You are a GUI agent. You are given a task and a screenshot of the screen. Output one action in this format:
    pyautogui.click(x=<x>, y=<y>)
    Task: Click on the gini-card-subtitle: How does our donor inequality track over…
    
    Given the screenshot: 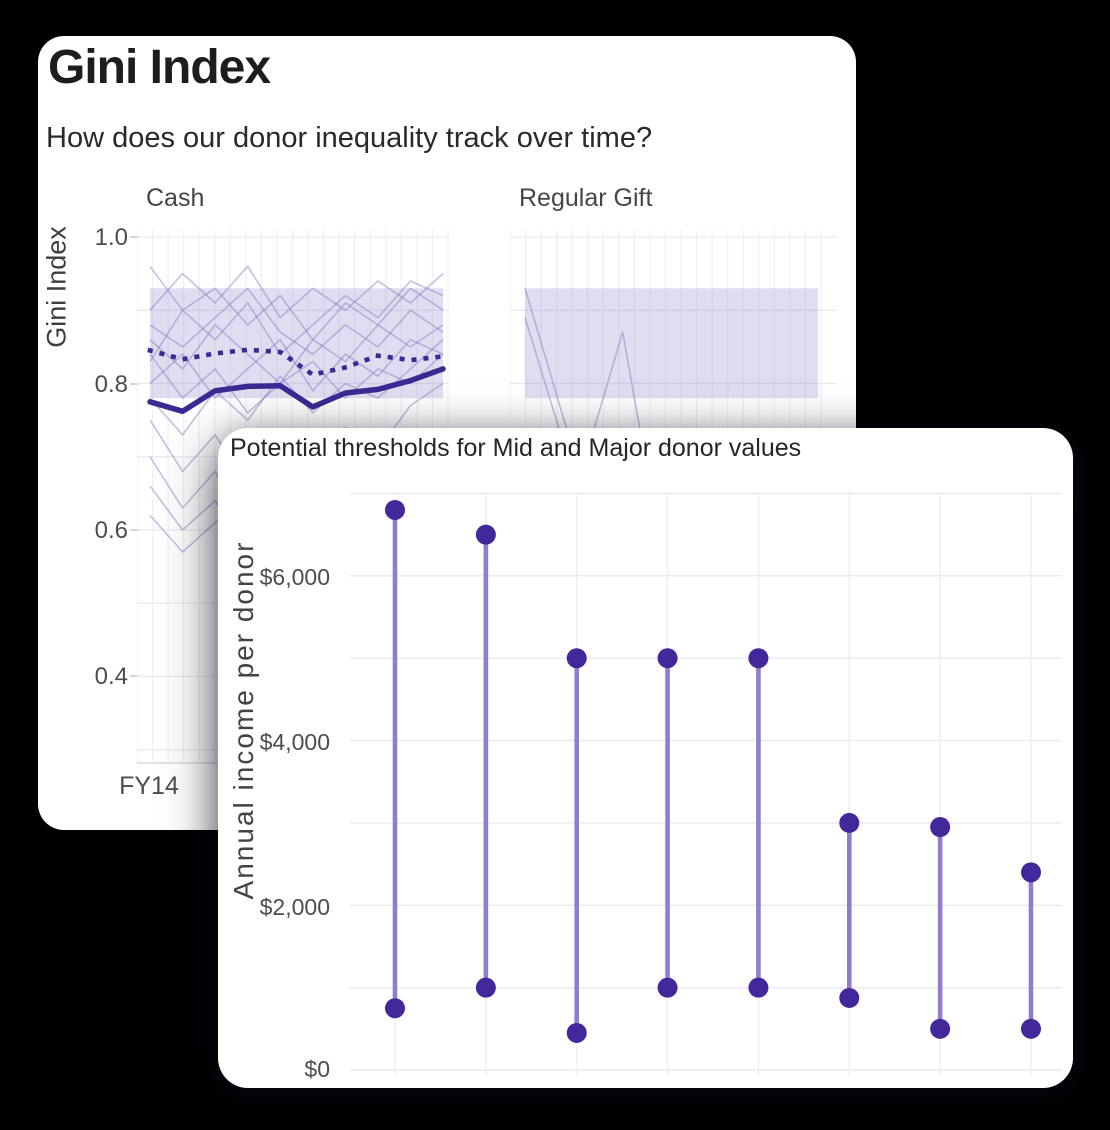 What is the action you would take?
    pyautogui.click(x=349, y=138)
    